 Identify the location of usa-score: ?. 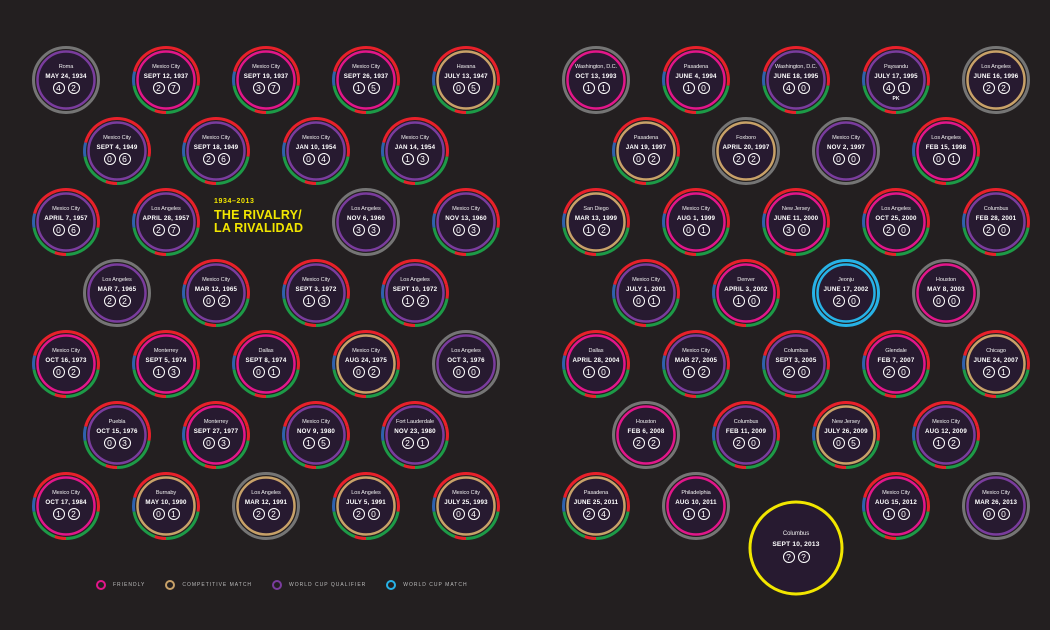
(788, 557).